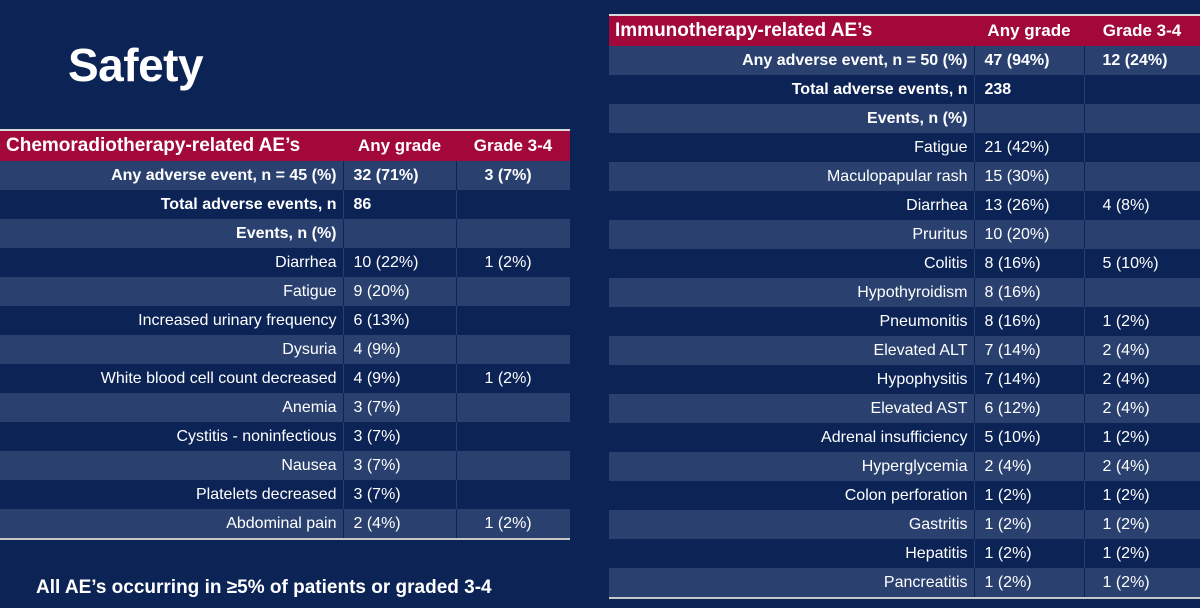 The height and width of the screenshot is (608, 1200). Describe the element at coordinates (791, 60) in the screenshot. I see `ae-label-cell: Any adverse event, n = 50 (%)` at that location.